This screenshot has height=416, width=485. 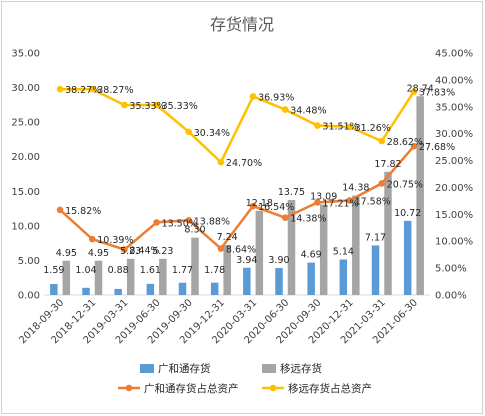 I want to click on data-label-yiyuan-ratio: 37.83%, so click(x=437, y=93).